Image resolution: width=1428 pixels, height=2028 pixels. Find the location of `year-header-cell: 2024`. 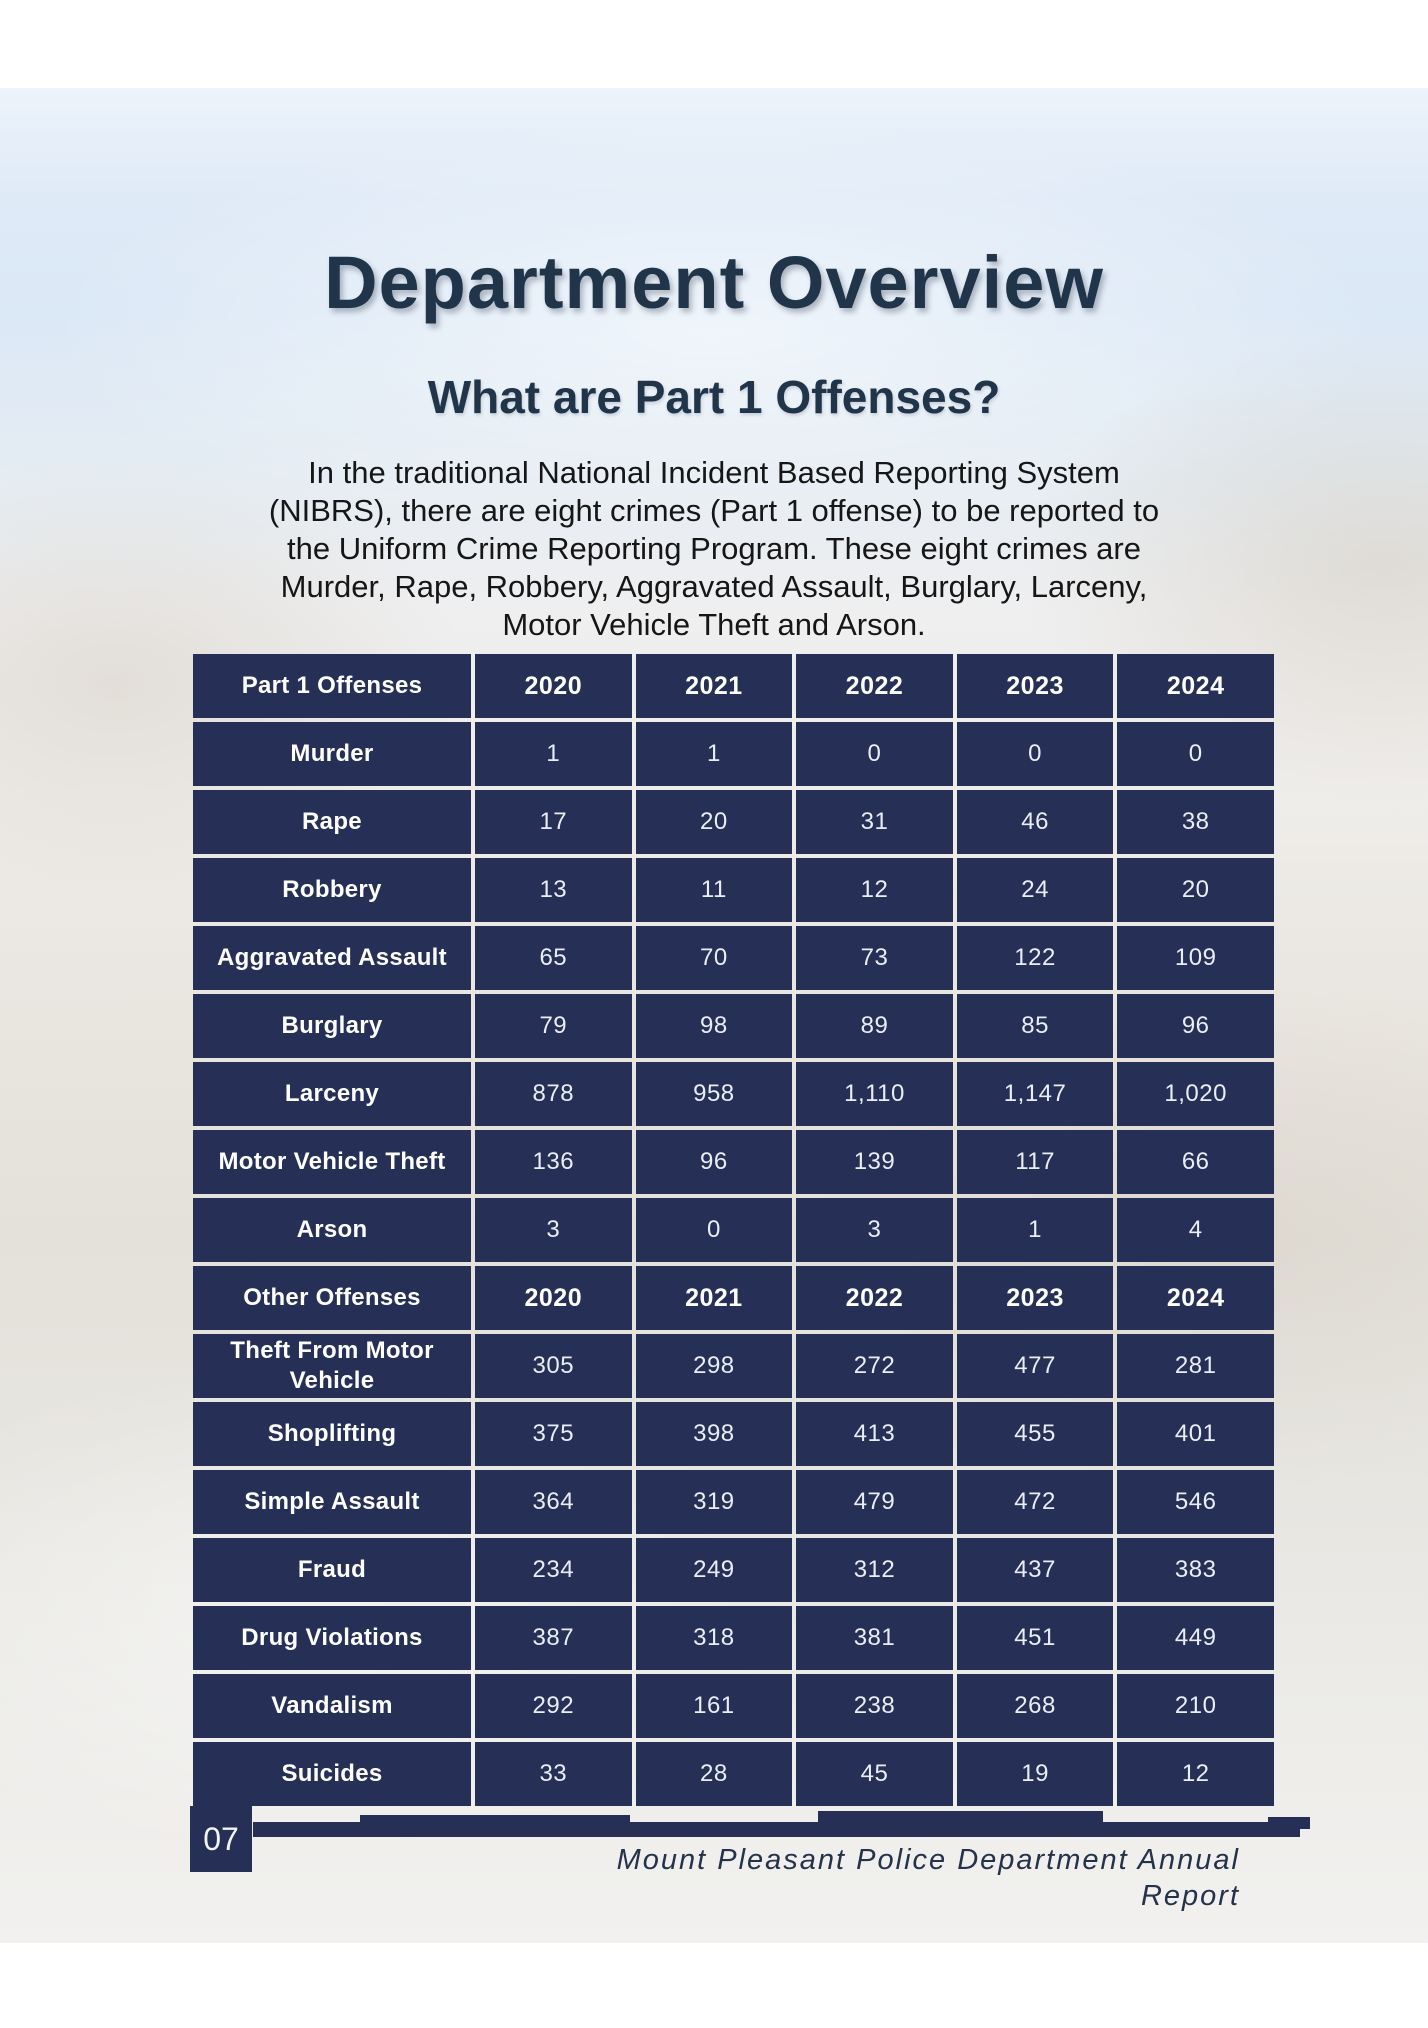

year-header-cell: 2024 is located at coordinates (1195, 686).